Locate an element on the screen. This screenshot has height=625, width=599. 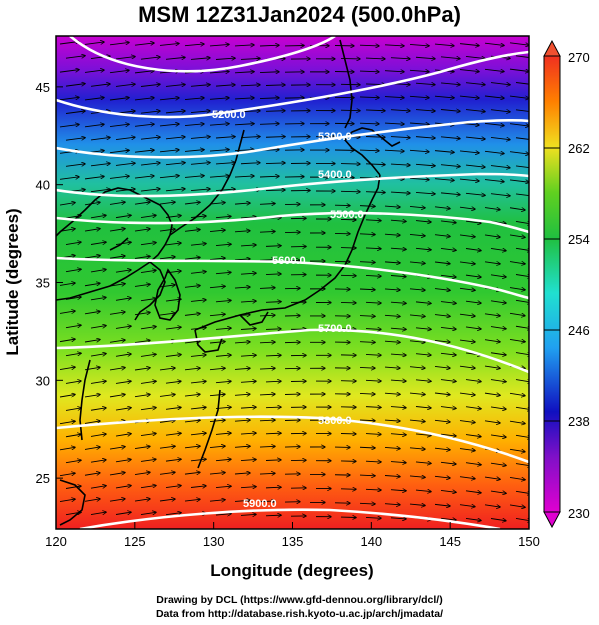
y-tick-label: 40 is located at coordinates (43, 185).